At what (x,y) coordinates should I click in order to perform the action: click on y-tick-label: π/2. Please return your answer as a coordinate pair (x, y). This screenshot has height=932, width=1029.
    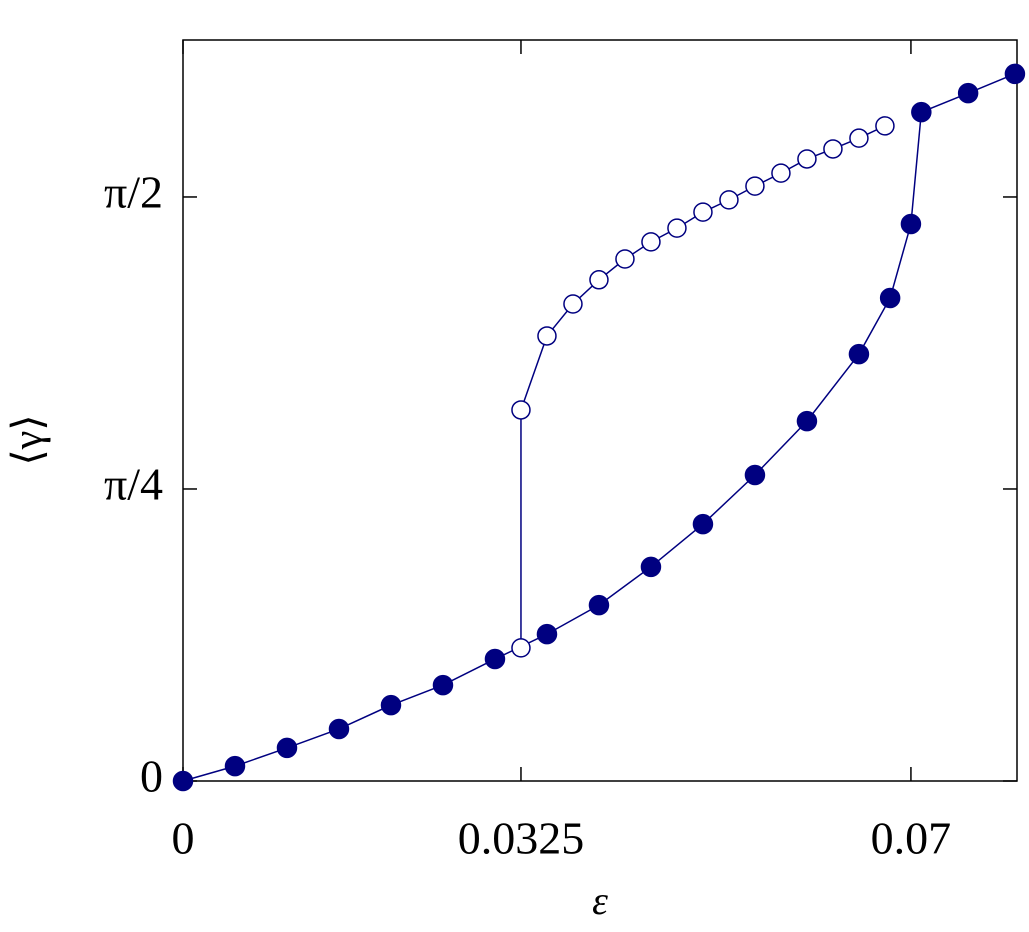
    Looking at the image, I should click on (133, 192).